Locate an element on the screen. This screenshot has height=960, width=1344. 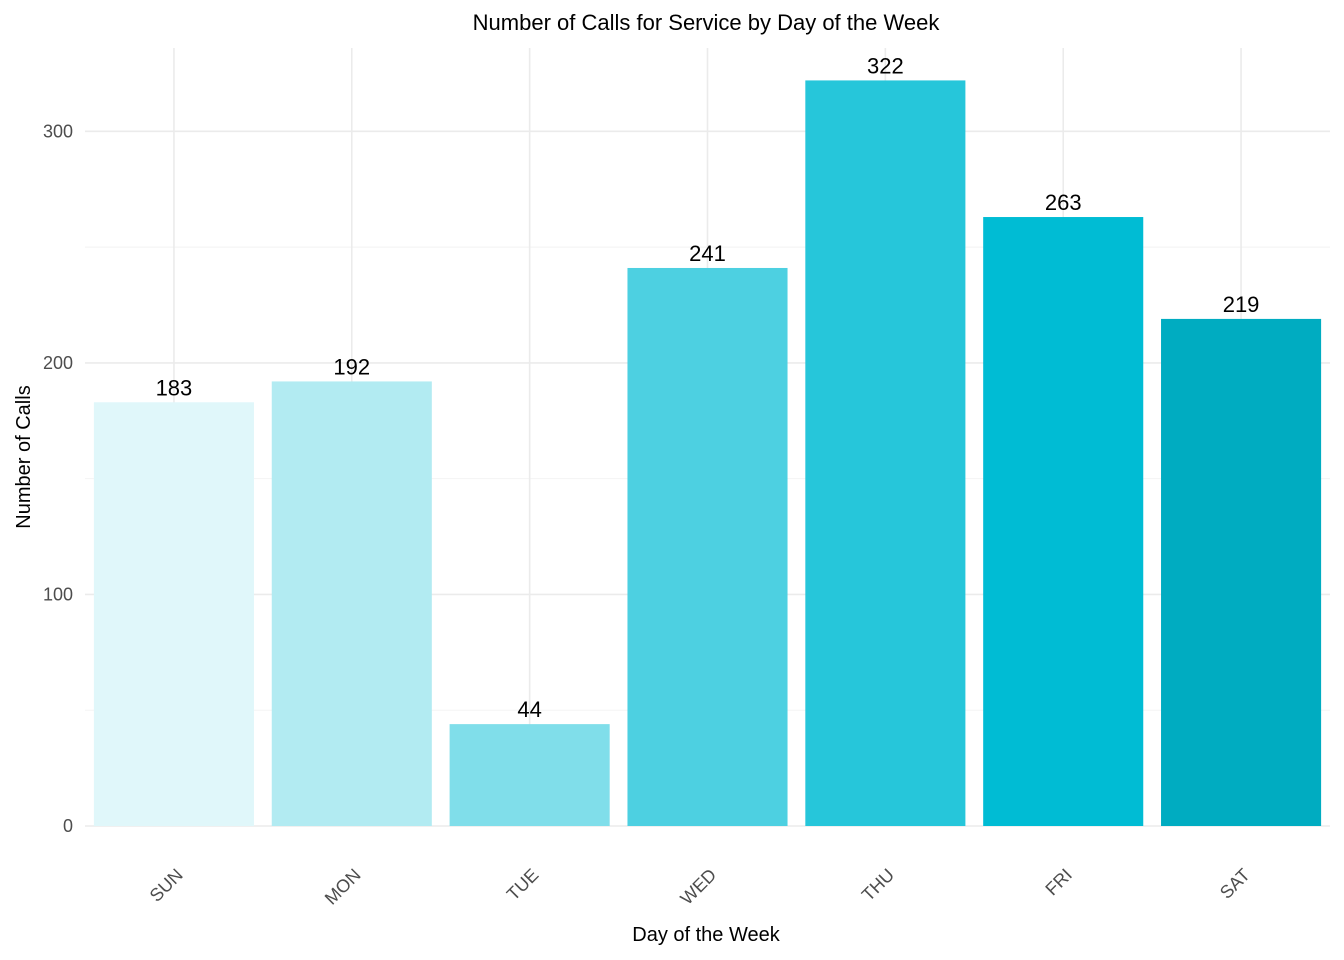
x-axis-ticks: SUN MON TUE WED THU FRI SAT is located at coordinates (700, 887).